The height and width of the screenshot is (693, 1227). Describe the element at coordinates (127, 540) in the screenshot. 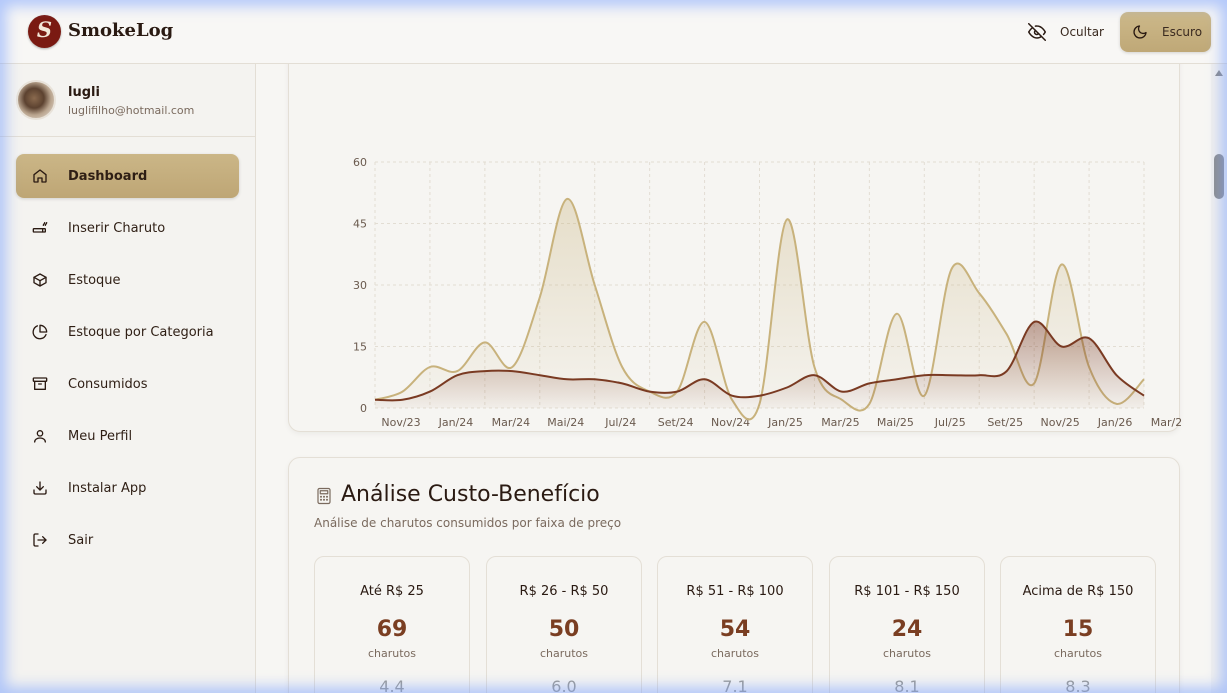

I see `sidebar-item-logout: Sair` at that location.